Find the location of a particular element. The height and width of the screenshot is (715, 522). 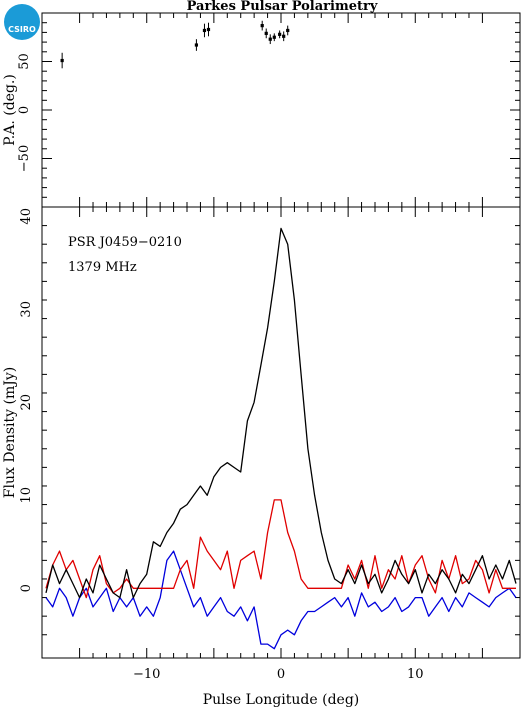

csiro-logo-text: CSIRO is located at coordinates (22, 29).